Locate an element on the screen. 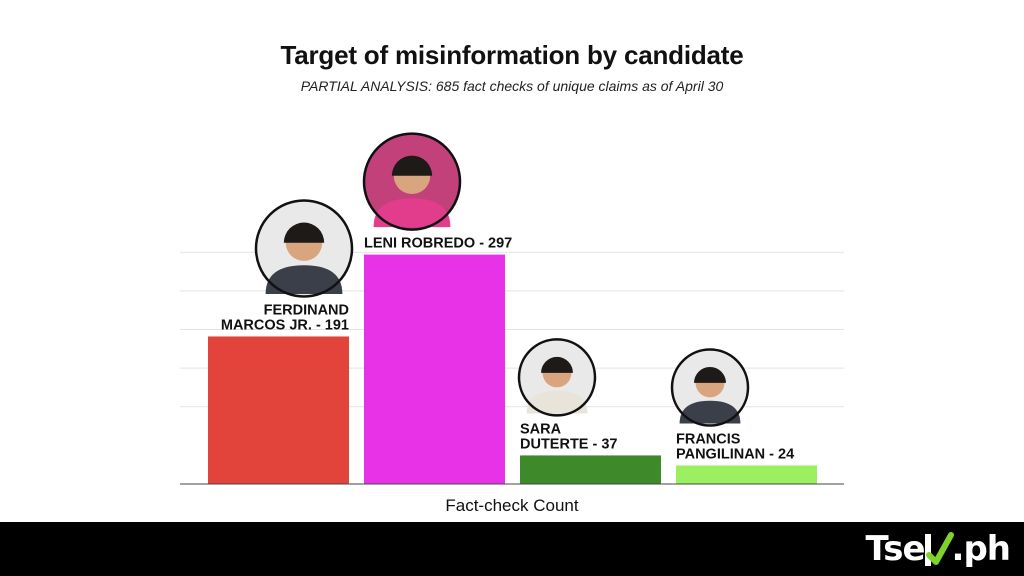 The width and height of the screenshot is (1024, 576). logo-text-left: Tse is located at coordinates (895, 549).